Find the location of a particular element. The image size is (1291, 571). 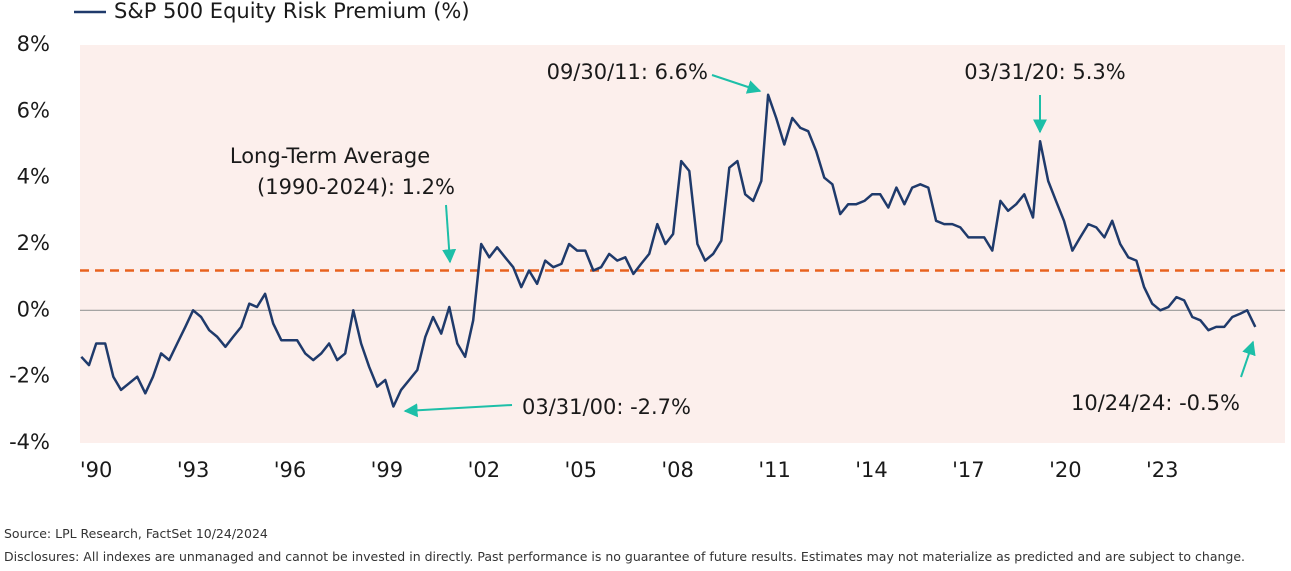

x-tick-label: '23 is located at coordinates (1162, 470).